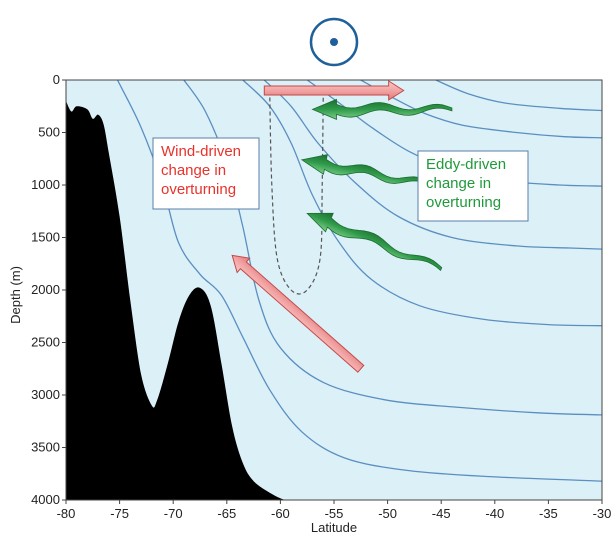 The image size is (613, 540). Describe the element at coordinates (119, 513) in the screenshot. I see `x-tick-label: -75` at that location.